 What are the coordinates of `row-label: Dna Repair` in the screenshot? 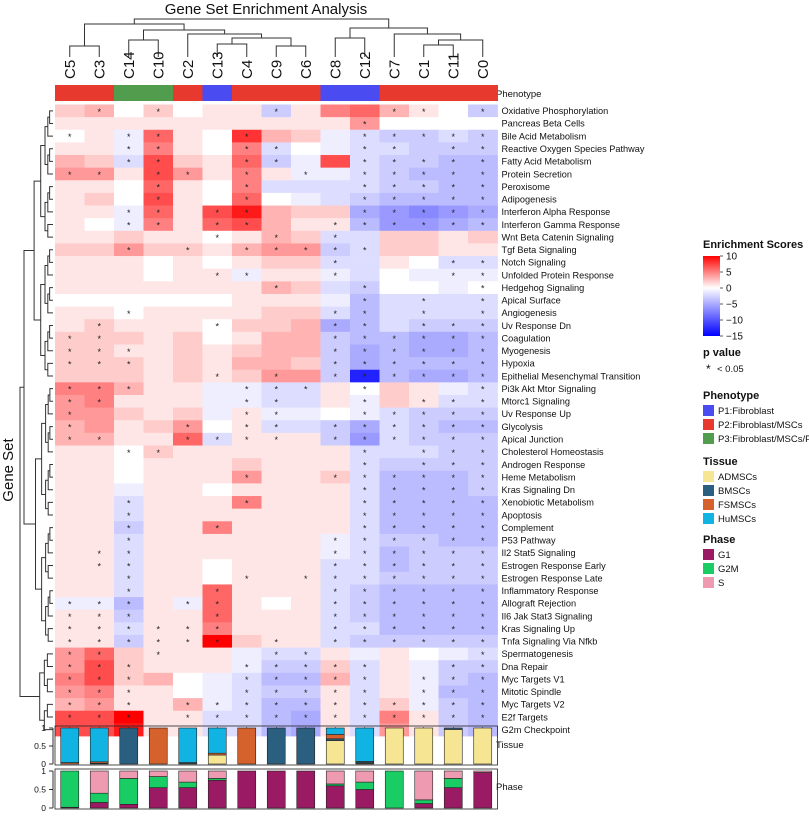 It's located at (525, 667).